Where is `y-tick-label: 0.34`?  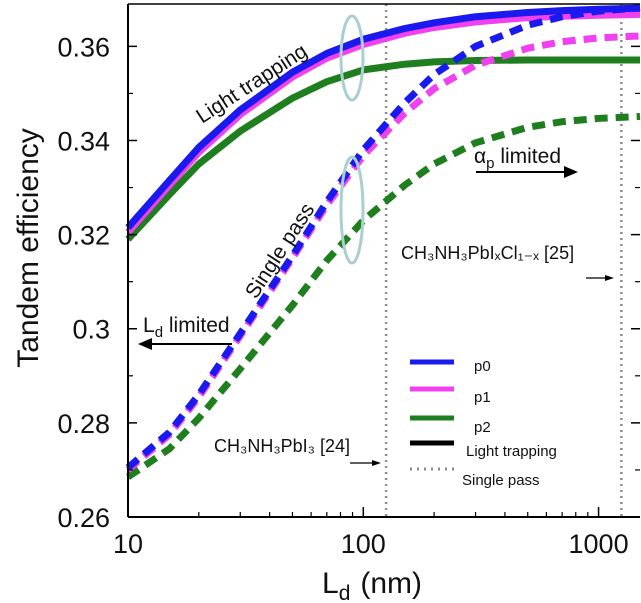 y-tick-label: 0.34 is located at coordinates (83, 141).